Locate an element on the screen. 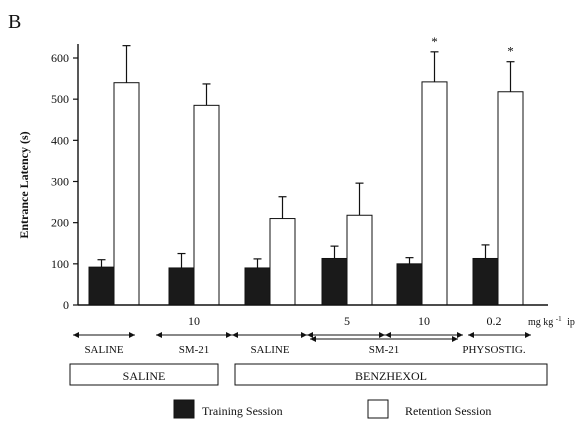  y-axis-title: Entrance Latency (s) is located at coordinates (24, 184).